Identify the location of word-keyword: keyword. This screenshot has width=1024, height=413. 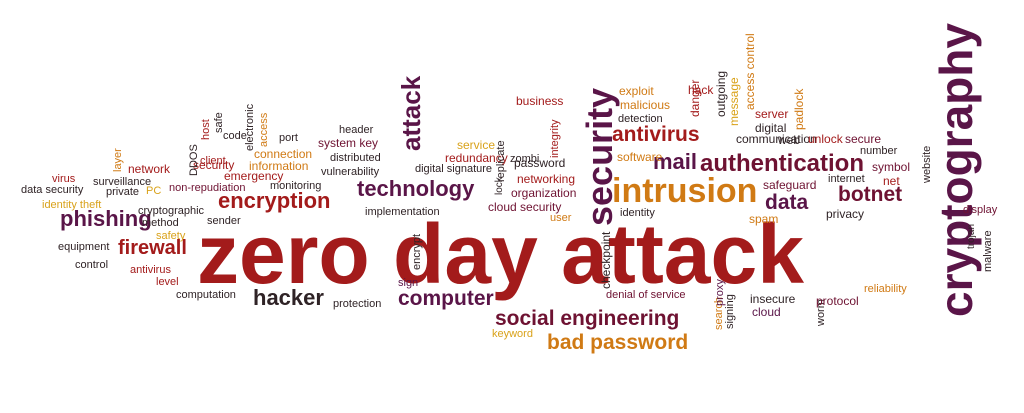
(512, 334).